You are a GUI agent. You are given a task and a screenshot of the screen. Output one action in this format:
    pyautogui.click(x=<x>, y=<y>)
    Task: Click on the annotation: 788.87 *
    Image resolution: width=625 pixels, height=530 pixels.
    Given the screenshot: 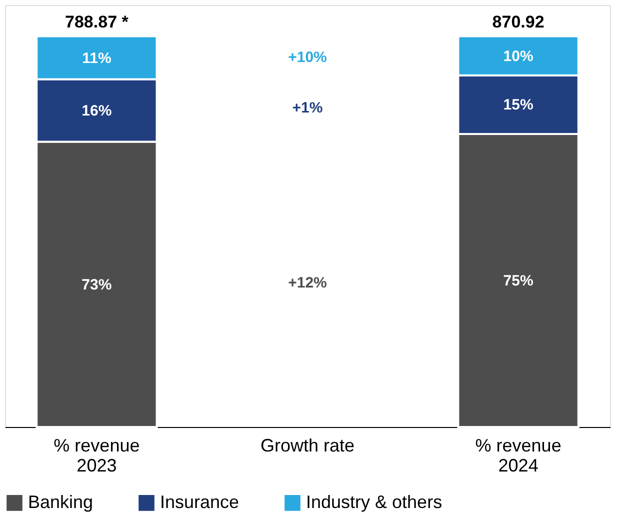 What is the action you would take?
    pyautogui.click(x=97, y=22)
    